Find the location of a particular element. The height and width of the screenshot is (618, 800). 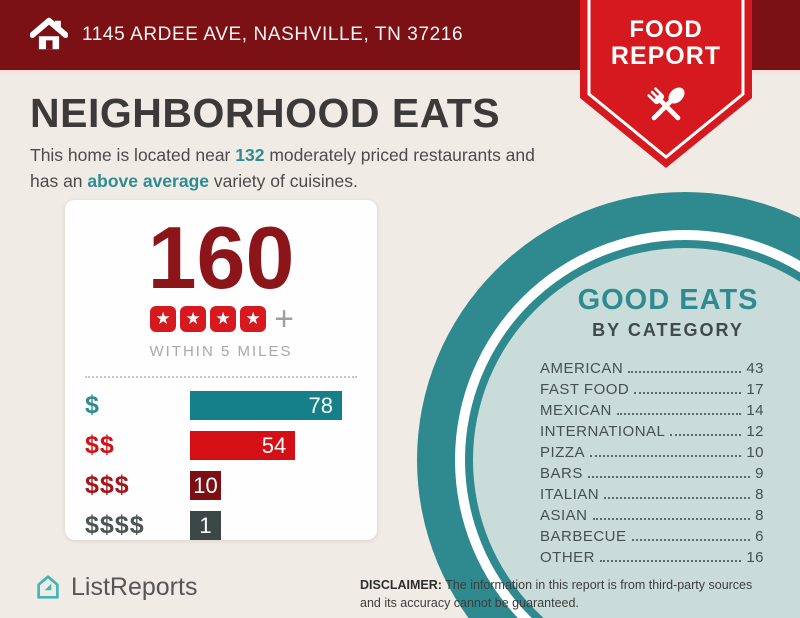

category-row: ITALIAN 8 is located at coordinates (652, 492).